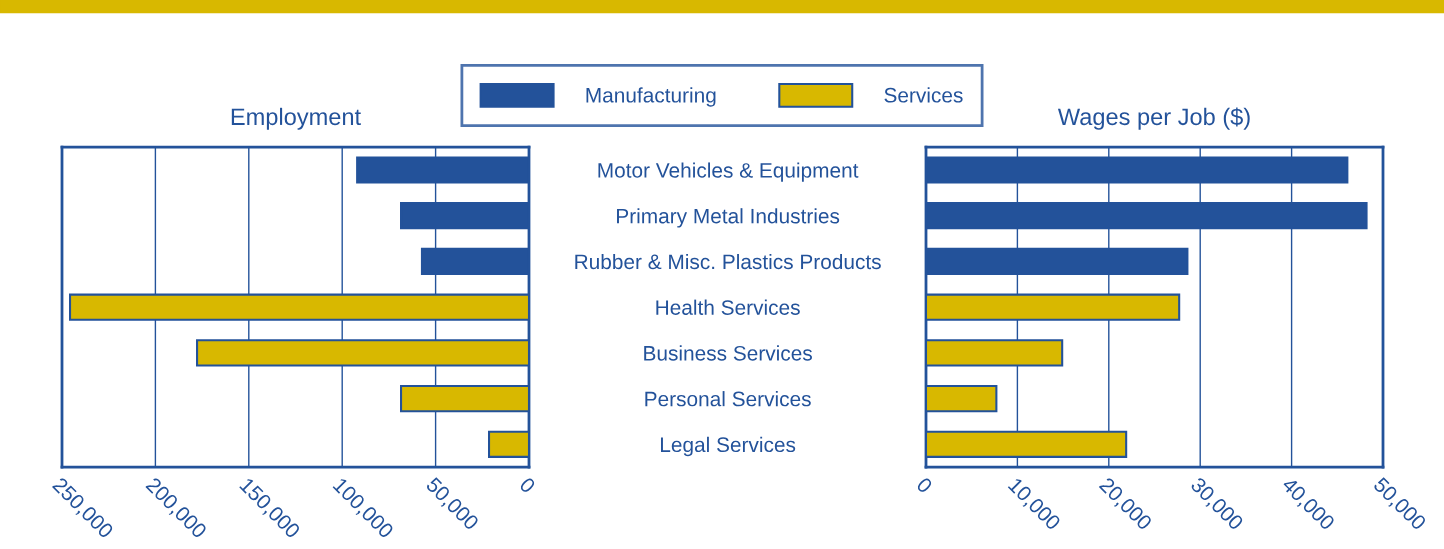 The height and width of the screenshot is (549, 1444). What do you see at coordinates (651, 97) in the screenshot?
I see `legend-label: Manufacturing` at bounding box center [651, 97].